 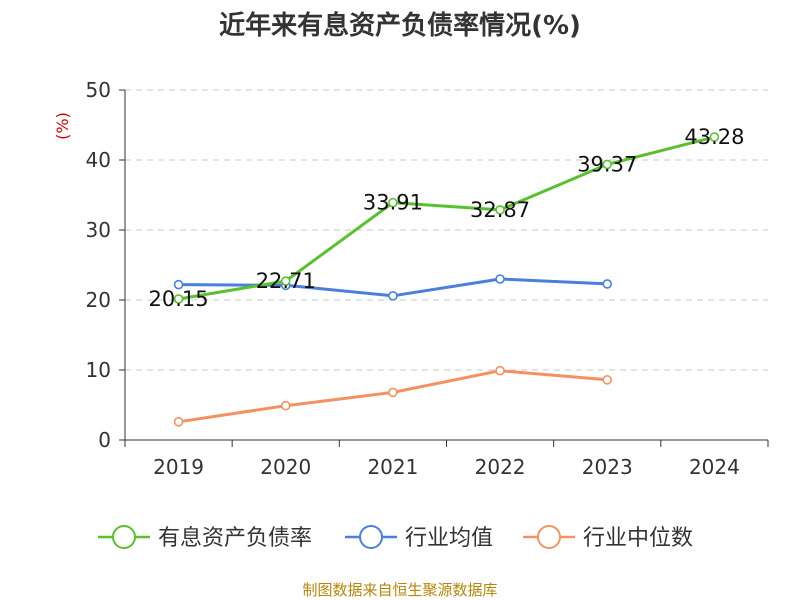 What do you see at coordinates (285, 467) in the screenshot?
I see `x-tick-label: 2020` at bounding box center [285, 467].